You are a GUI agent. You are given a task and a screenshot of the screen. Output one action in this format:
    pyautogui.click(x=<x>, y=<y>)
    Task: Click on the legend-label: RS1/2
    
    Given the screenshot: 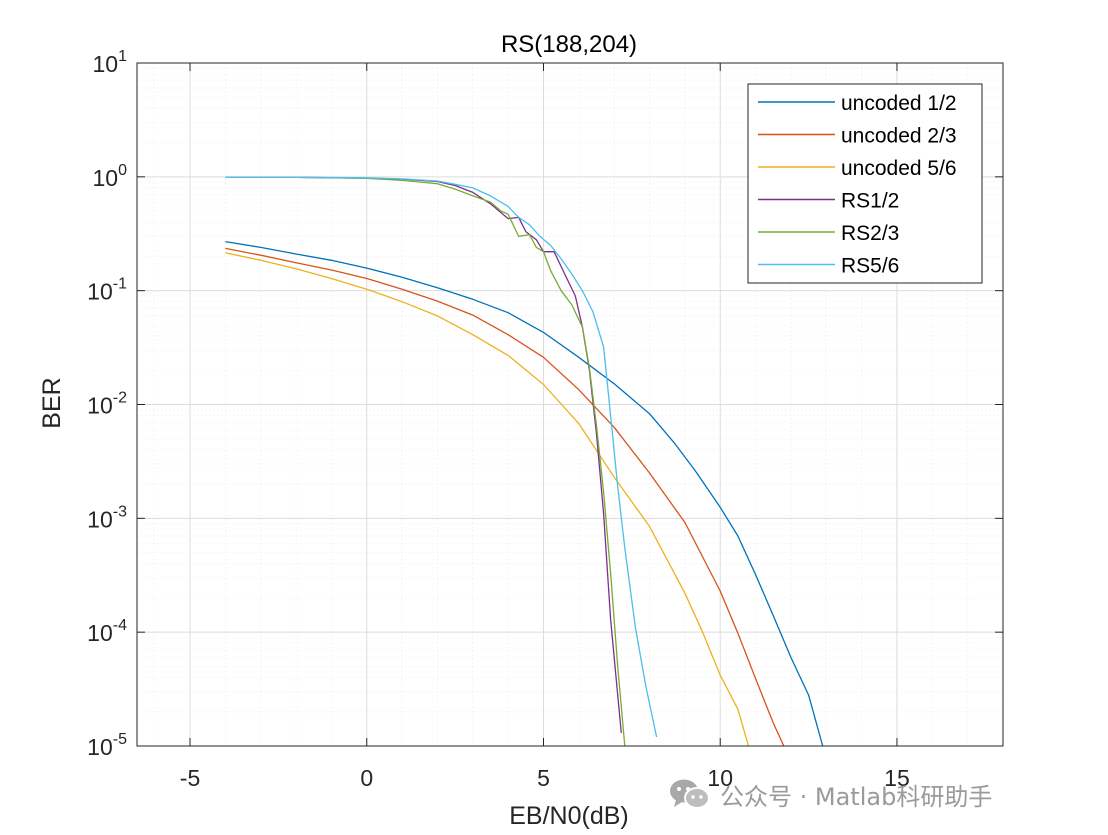 What is the action you would take?
    pyautogui.click(x=870, y=201)
    